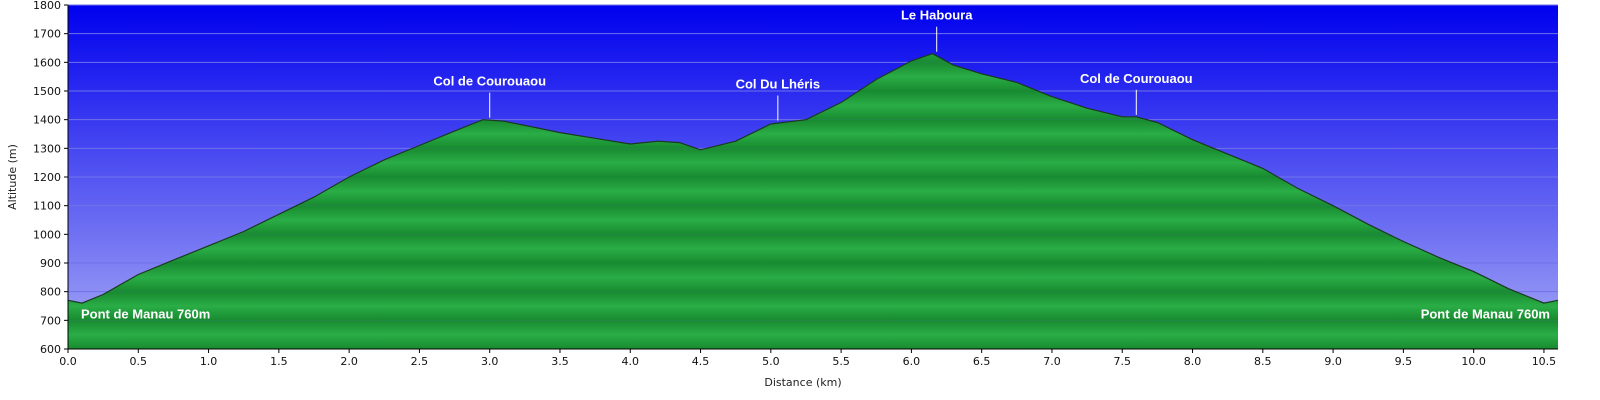 The height and width of the screenshot is (400, 1600). What do you see at coordinates (47, 6) in the screenshot?
I see `y-tick-label: 1800` at bounding box center [47, 6].